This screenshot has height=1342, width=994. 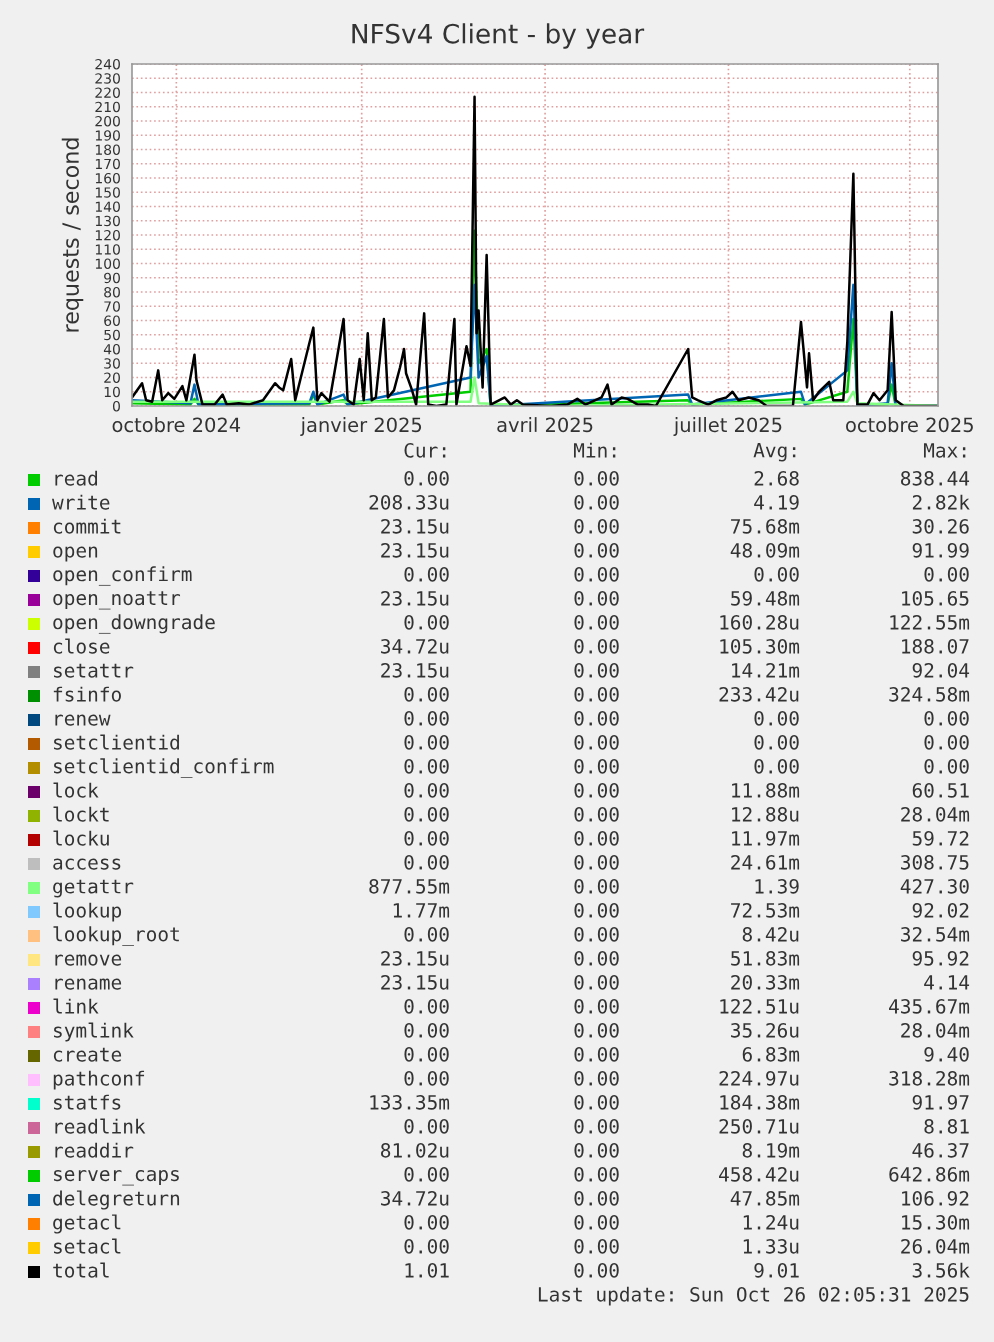 What do you see at coordinates (116, 1177) in the screenshot?
I see `legend-label: server_caps` at bounding box center [116, 1177].